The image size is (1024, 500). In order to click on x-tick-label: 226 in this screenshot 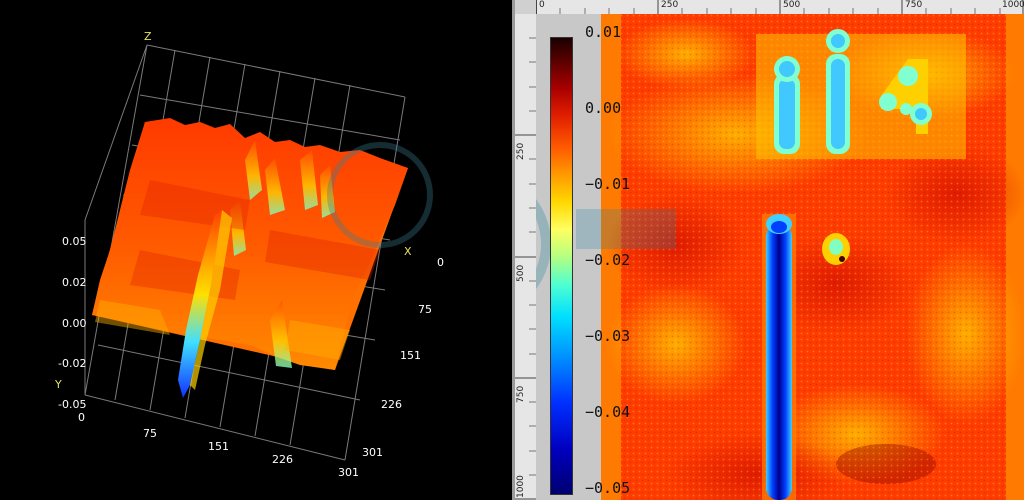, I will do `click(282, 459)`.